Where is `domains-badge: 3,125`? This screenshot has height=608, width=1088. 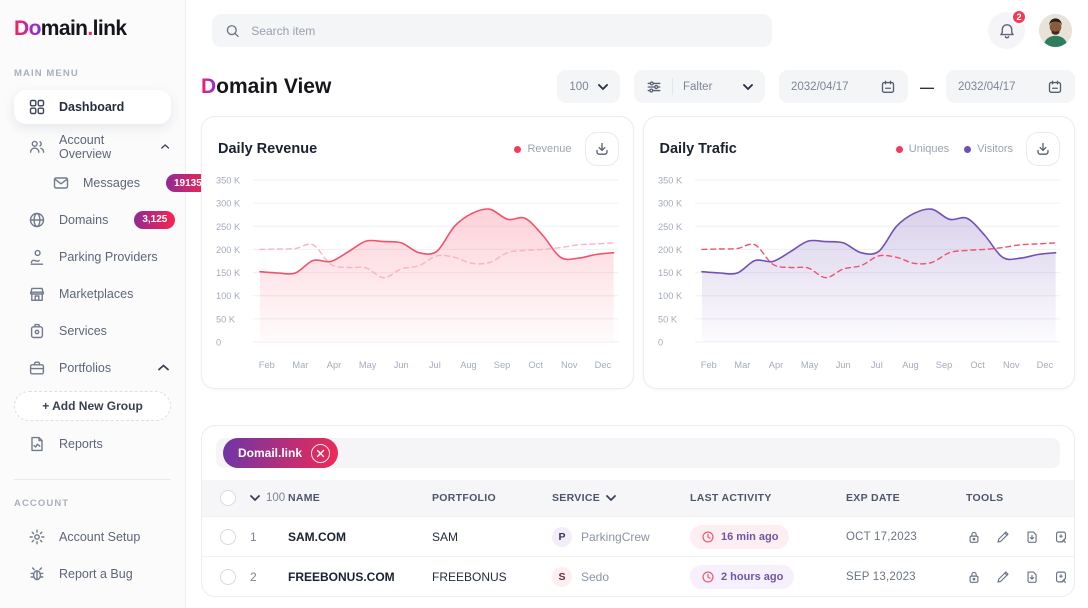
domains-badge: 3,125 is located at coordinates (155, 219).